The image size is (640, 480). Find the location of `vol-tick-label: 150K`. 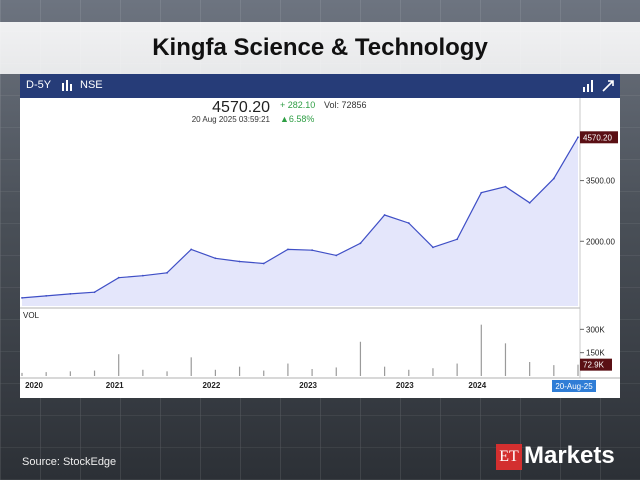

vol-tick-label: 150K is located at coordinates (595, 353).